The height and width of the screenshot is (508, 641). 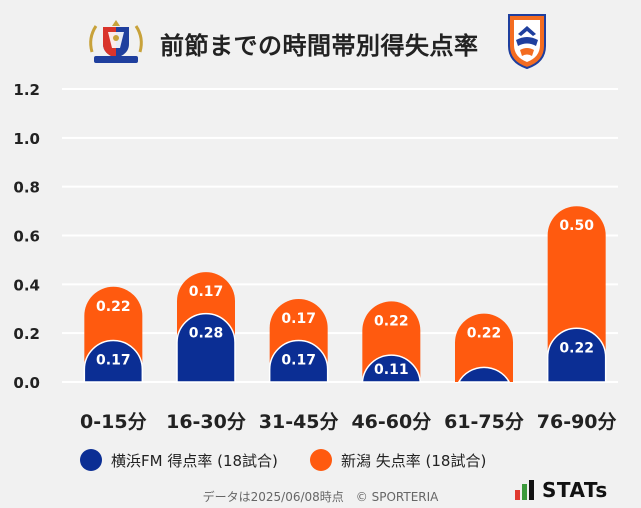 I want to click on y-tick-label: 0.6, so click(x=26, y=237).